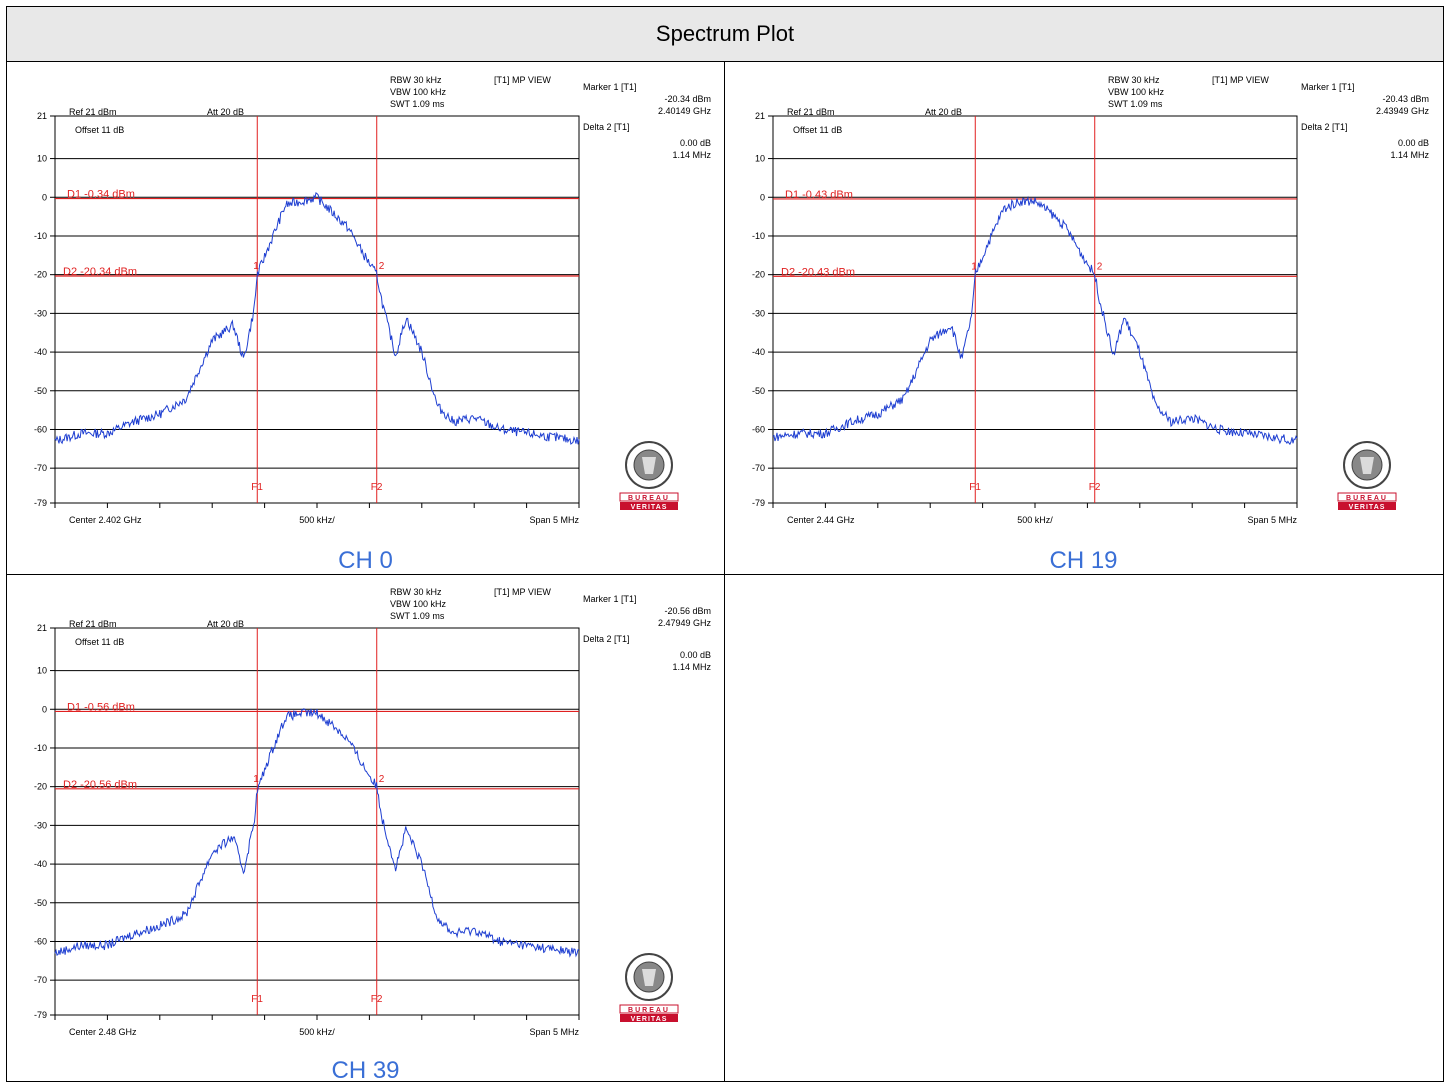 Image resolution: width=1450 pixels, height=1086 pixels. What do you see at coordinates (819, 195) in the screenshot?
I see `d1-label: D1 -0.43 dBm` at bounding box center [819, 195].